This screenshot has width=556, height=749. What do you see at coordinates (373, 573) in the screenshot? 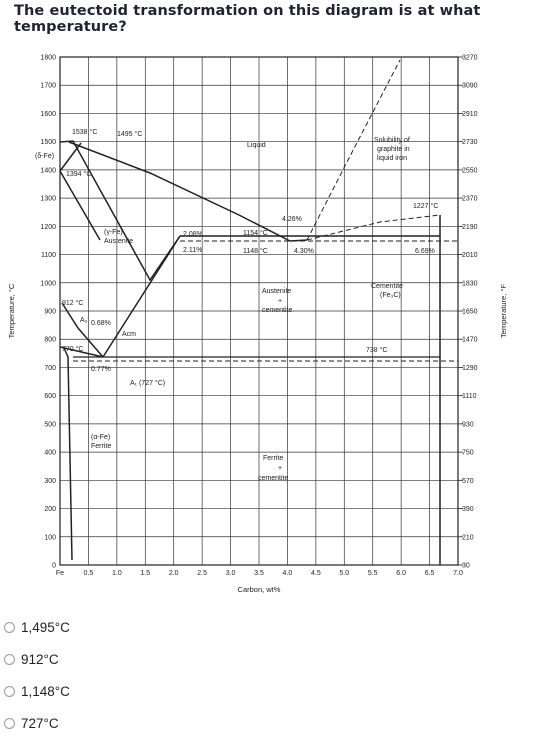
I see `x-tick-label: 5.5` at bounding box center [373, 573].